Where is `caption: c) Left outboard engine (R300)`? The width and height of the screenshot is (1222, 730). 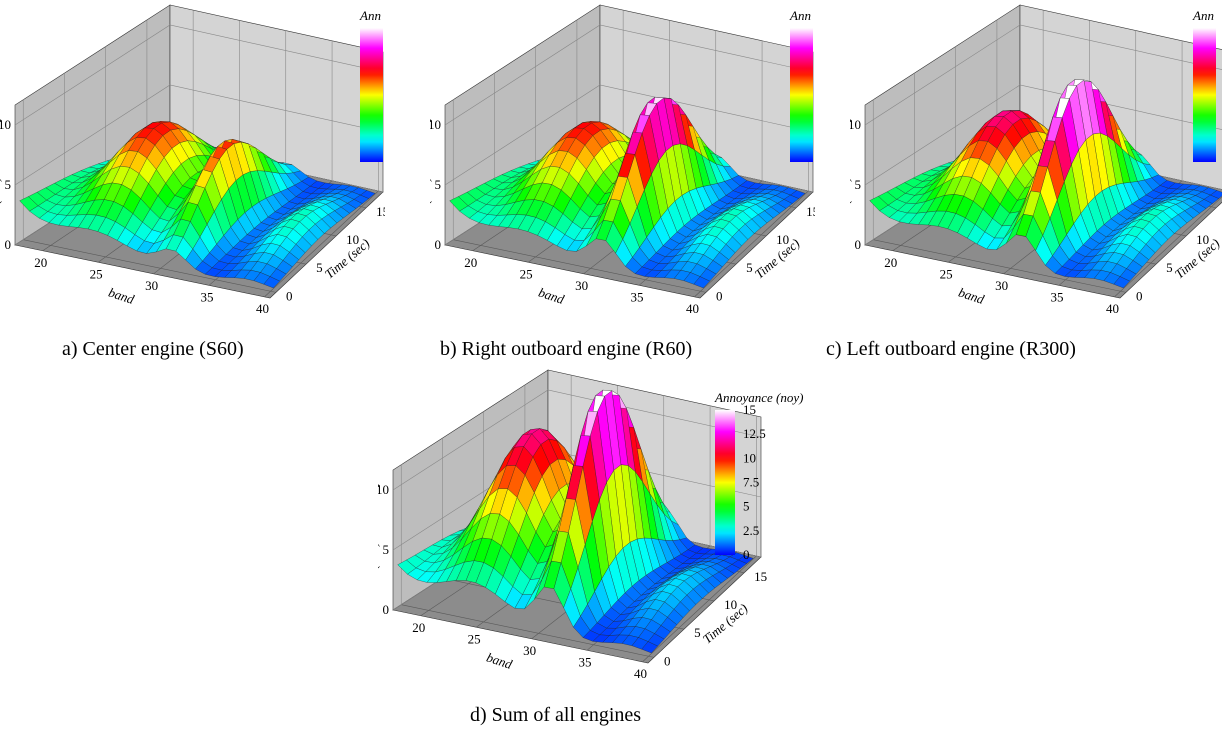
caption: c) Left outboard engine (R300) is located at coordinates (951, 349).